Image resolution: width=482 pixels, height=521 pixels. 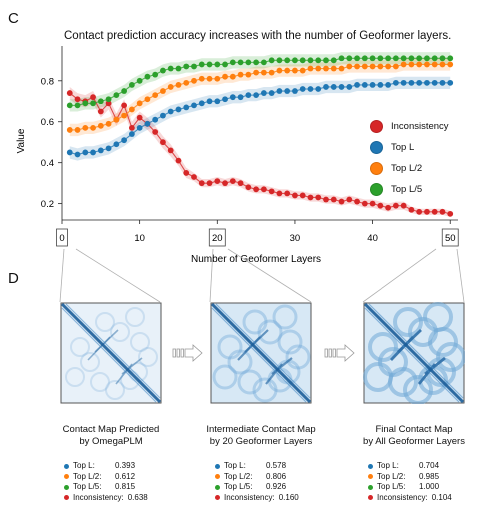 I want to click on stat-value: 1.000, so click(x=429, y=486).